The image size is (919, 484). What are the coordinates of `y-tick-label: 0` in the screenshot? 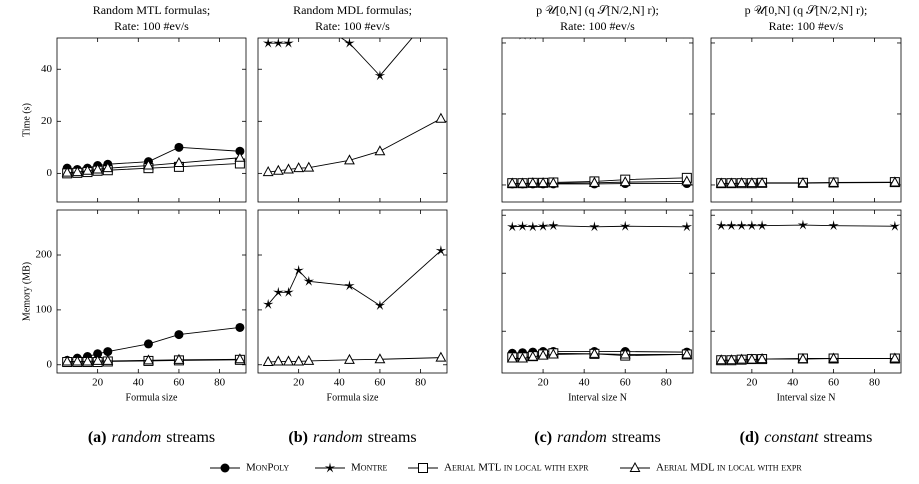 It's located at (50, 173).